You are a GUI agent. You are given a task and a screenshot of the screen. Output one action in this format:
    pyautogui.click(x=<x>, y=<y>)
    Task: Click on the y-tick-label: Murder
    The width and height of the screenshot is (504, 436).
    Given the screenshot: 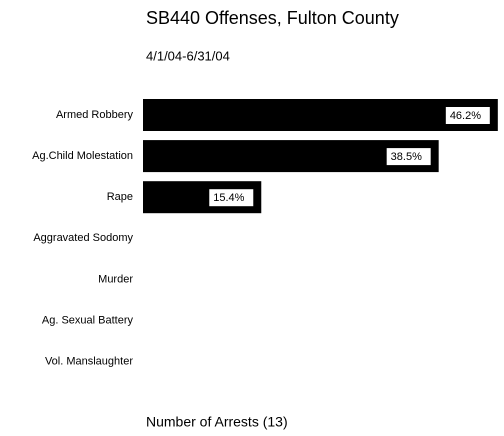 What is the action you would take?
    pyautogui.click(x=115, y=279)
    